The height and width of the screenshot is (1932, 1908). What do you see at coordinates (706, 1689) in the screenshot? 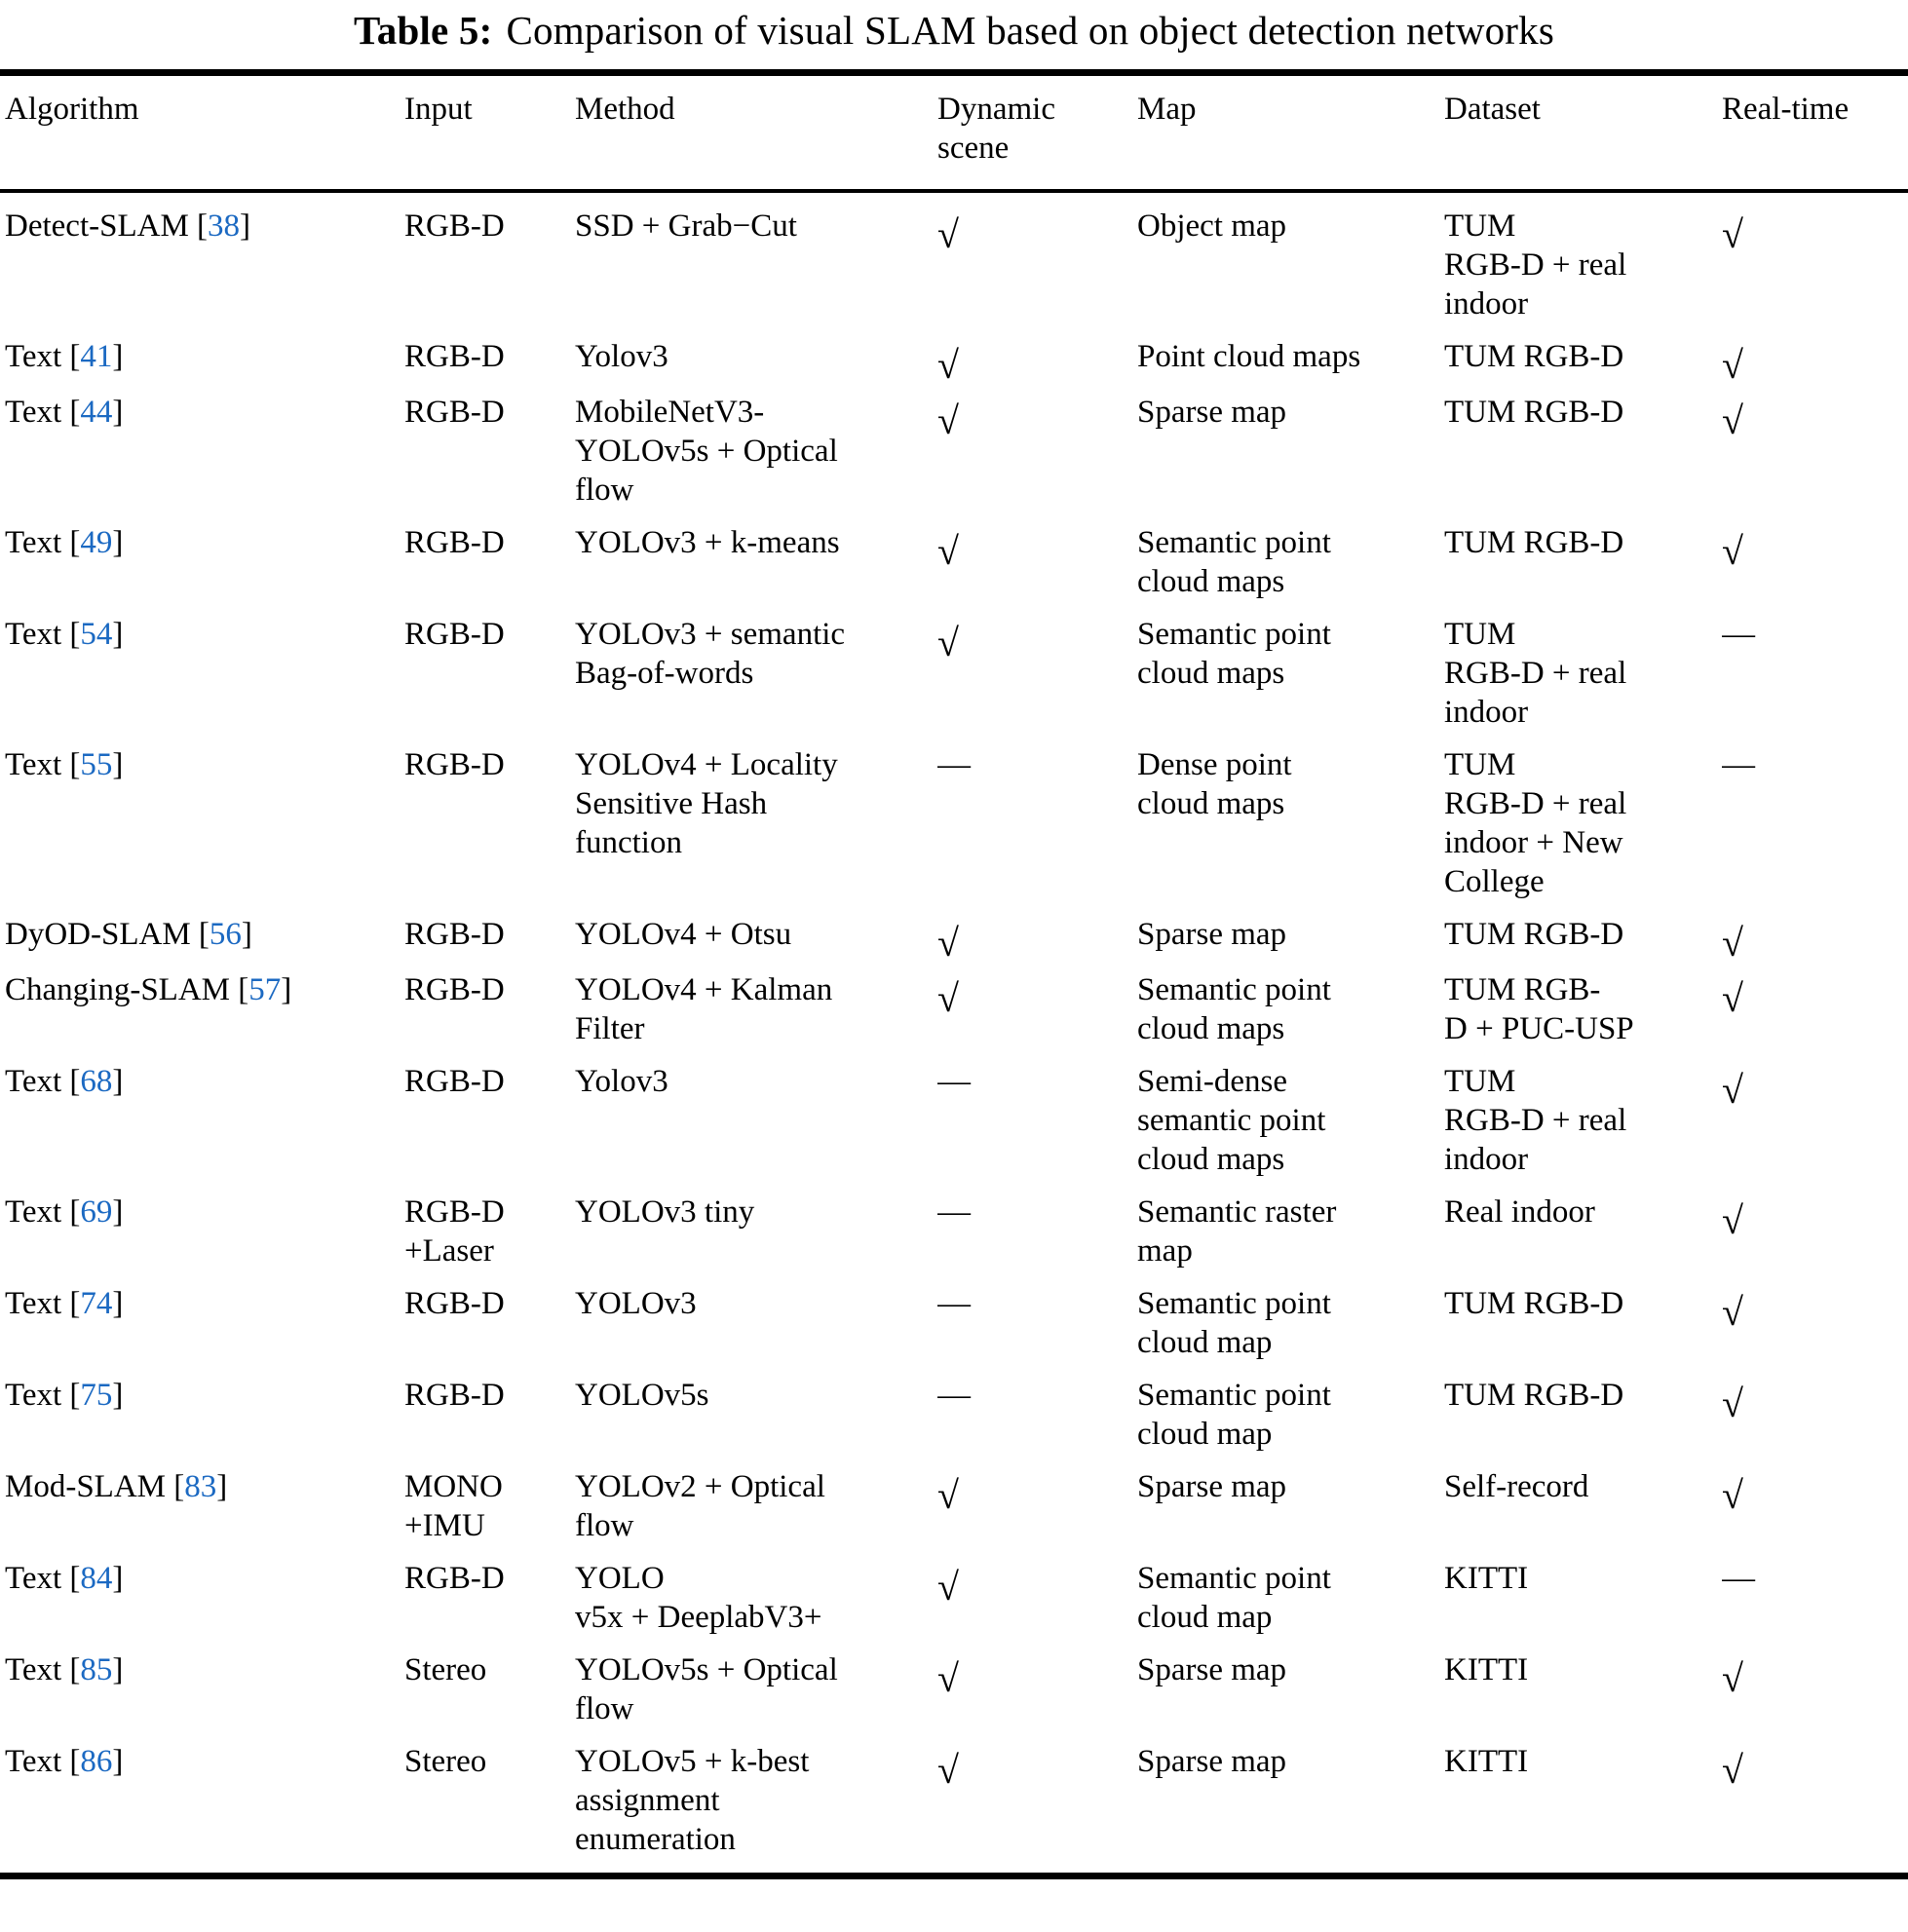
I see `cell-method: YOLOv5s + Optical flow` at bounding box center [706, 1689].